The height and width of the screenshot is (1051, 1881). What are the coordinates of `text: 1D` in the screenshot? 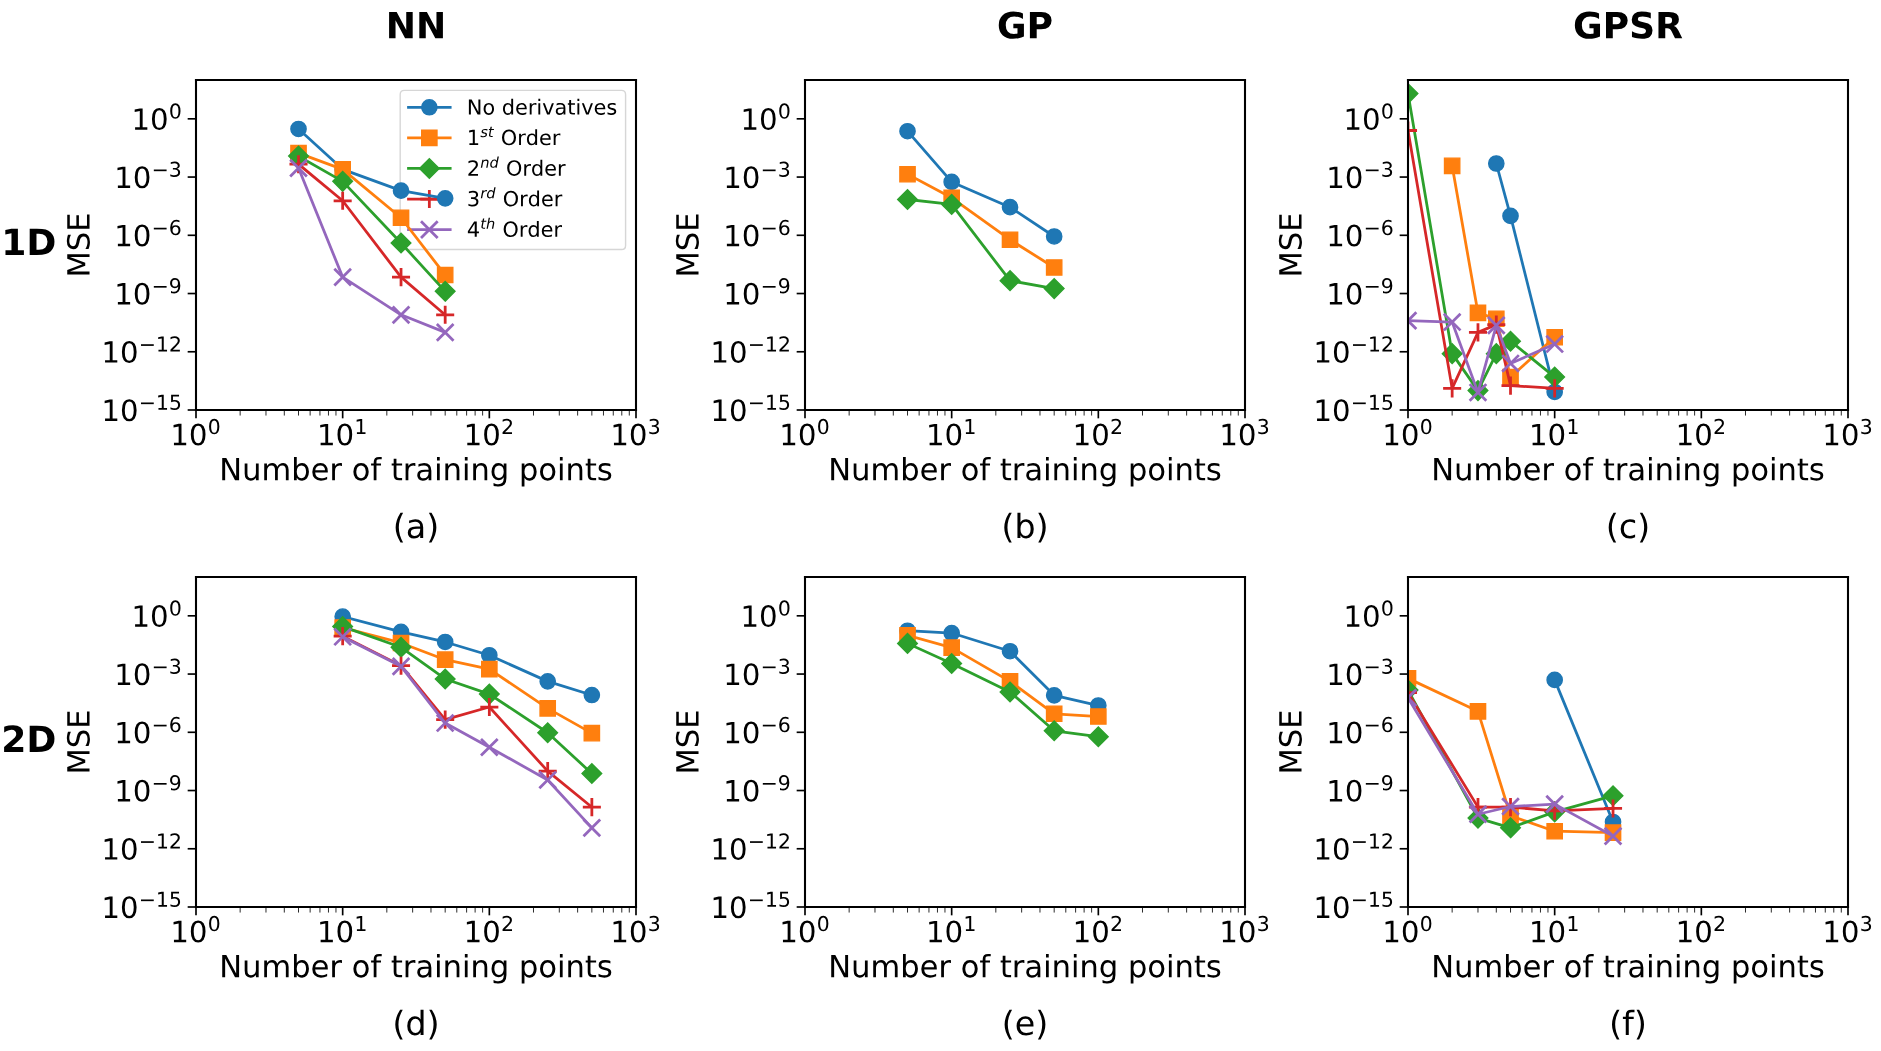 It's located at (30, 241).